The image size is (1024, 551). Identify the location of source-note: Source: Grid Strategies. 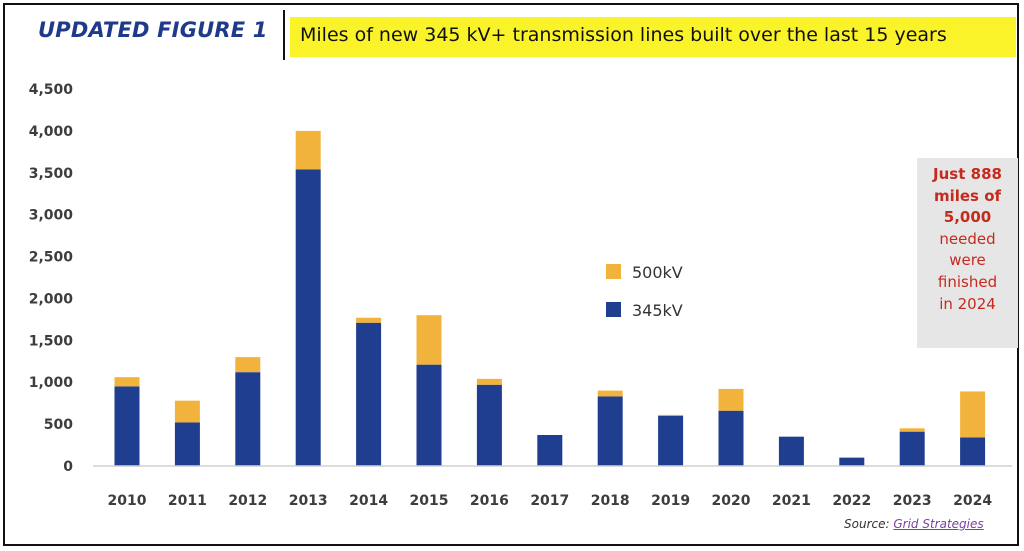
(914, 524).